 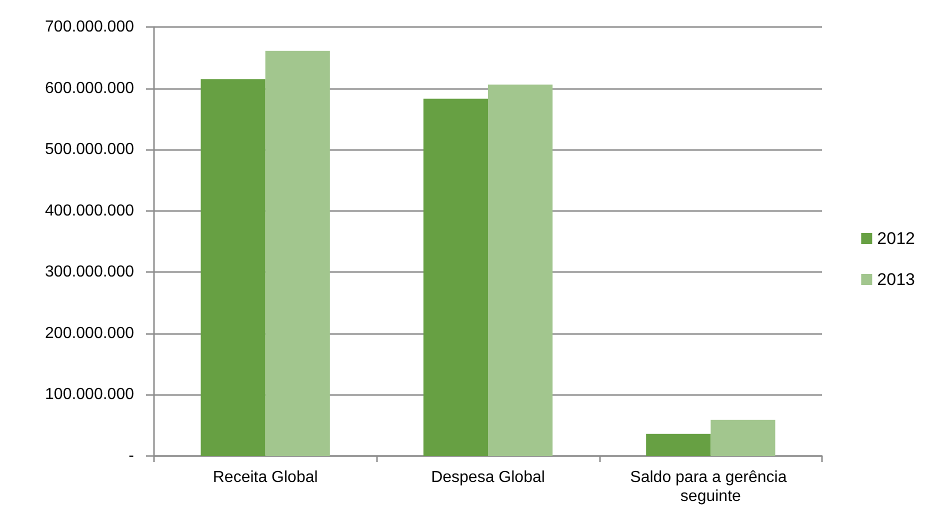 What do you see at coordinates (711, 487) in the screenshot?
I see `x-tick-label: Saldo para a gerência seguinte` at bounding box center [711, 487].